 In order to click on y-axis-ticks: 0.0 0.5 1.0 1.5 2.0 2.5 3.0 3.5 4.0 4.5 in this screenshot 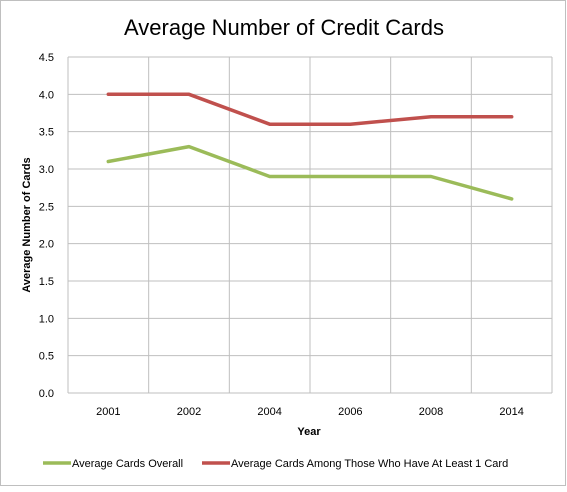, I will do `click(46, 226)`.